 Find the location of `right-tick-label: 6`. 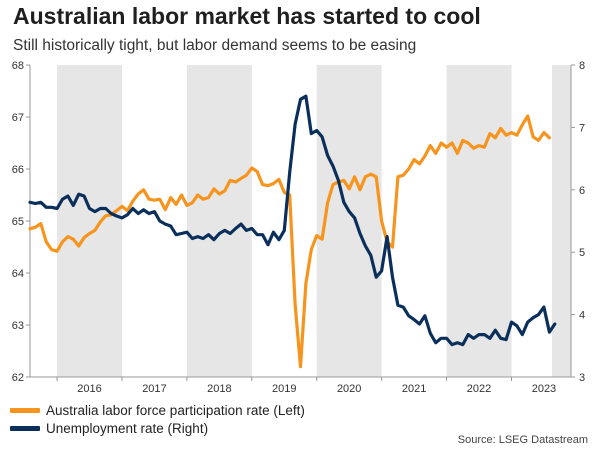

right-tick-label: 6 is located at coordinates (582, 191).